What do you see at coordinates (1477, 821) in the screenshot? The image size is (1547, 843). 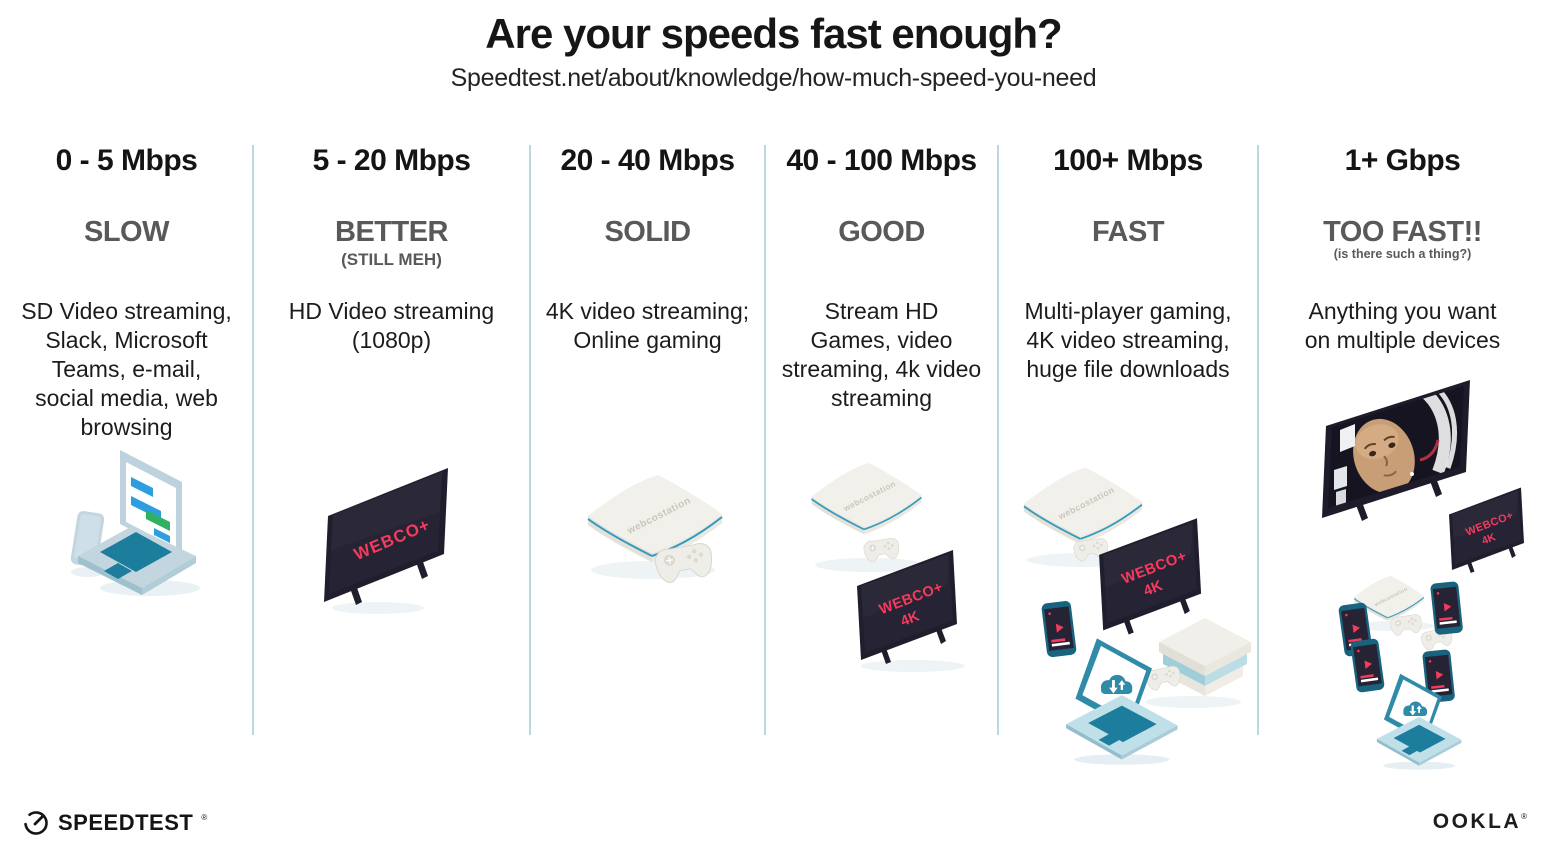 I see `ookla-wordmark: OOKLA` at bounding box center [1477, 821].